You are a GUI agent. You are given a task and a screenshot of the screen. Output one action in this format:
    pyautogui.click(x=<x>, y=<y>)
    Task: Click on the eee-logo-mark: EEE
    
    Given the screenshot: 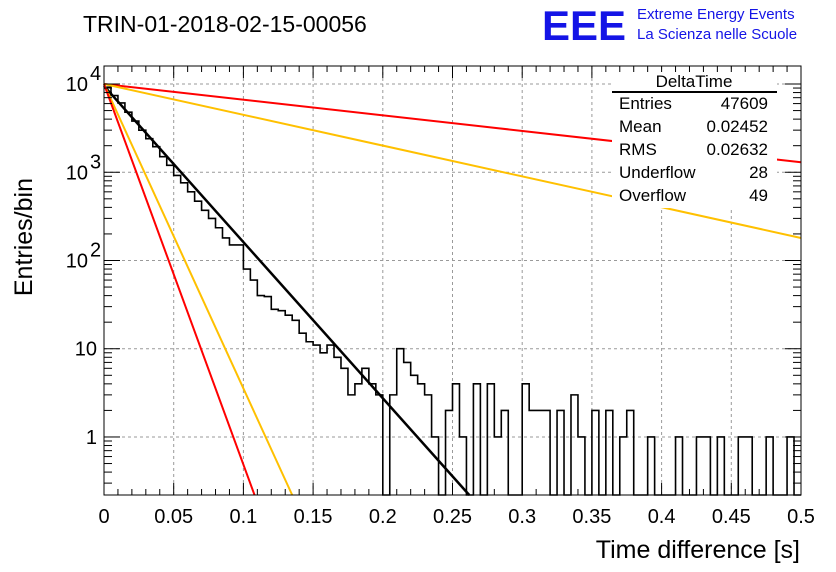 What is the action you would take?
    pyautogui.click(x=584, y=25)
    